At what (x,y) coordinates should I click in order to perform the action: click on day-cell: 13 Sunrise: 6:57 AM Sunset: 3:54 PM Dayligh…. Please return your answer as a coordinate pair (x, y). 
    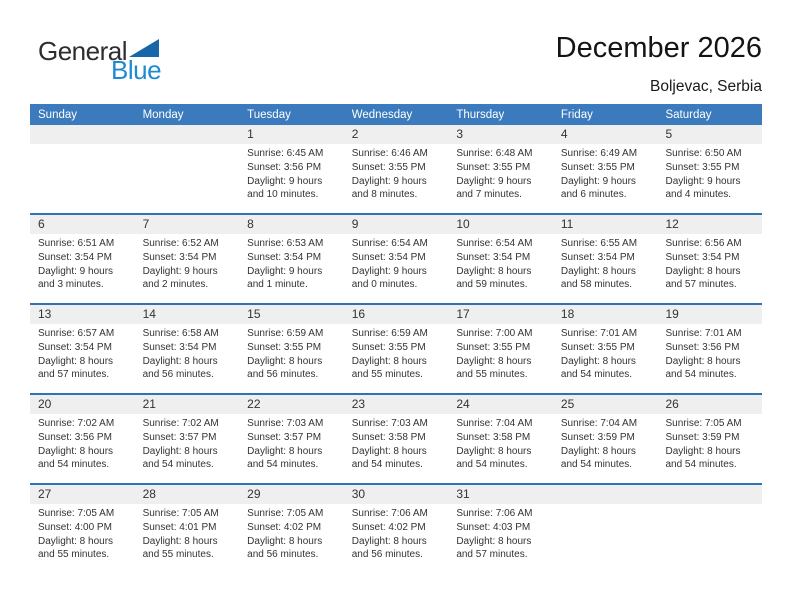
    Looking at the image, I should click on (82, 349).